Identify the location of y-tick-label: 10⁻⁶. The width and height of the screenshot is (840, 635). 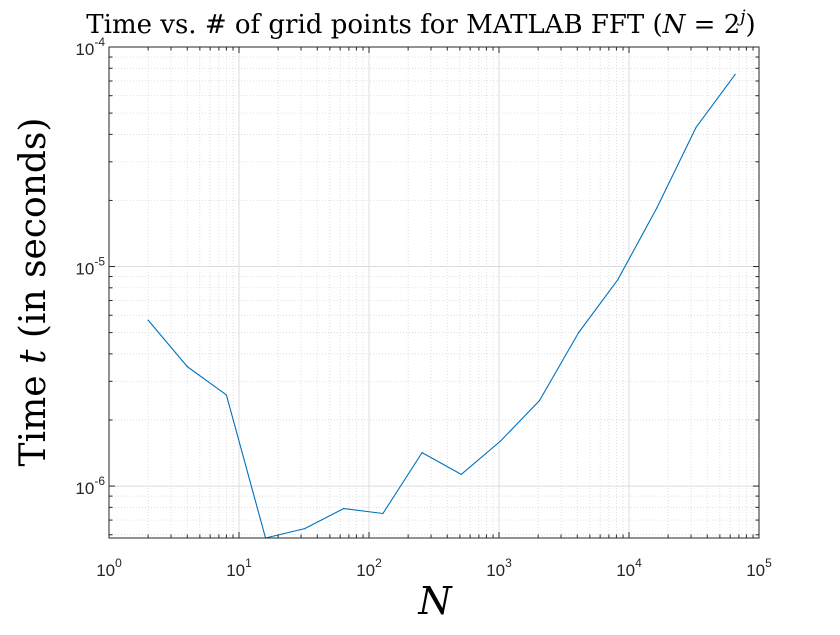
(90, 486).